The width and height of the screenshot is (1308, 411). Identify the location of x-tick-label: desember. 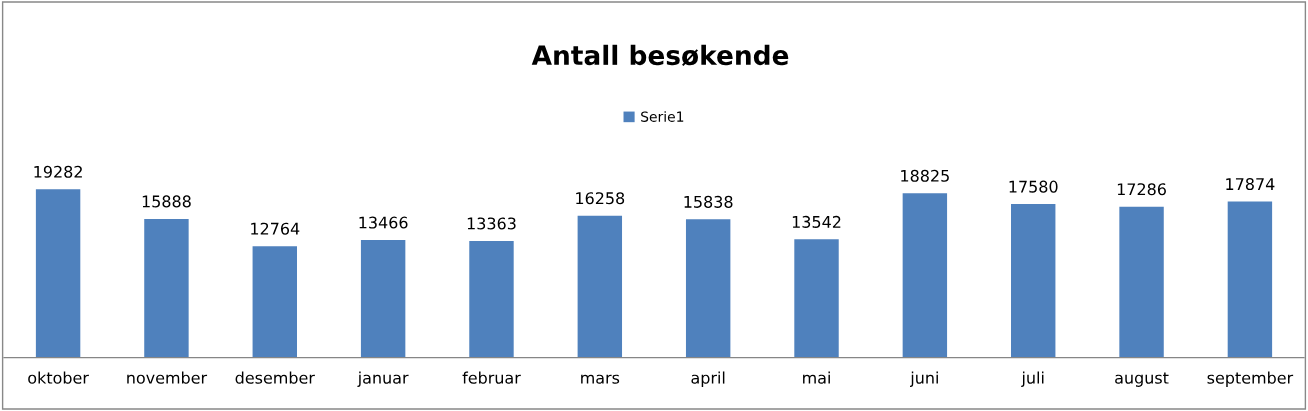
(275, 377).